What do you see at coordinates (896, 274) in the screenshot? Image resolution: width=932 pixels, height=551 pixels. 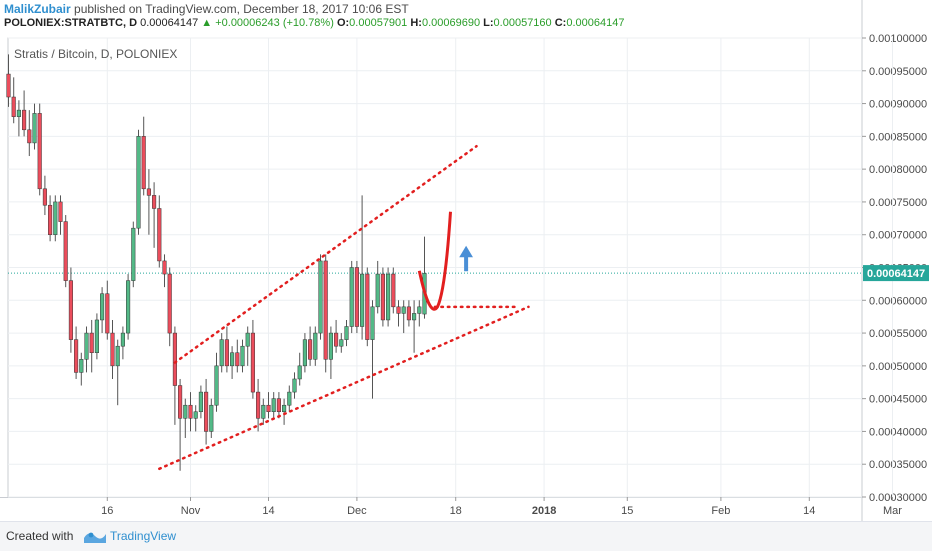 I see `last-price-label: 0.00064147` at bounding box center [896, 274].